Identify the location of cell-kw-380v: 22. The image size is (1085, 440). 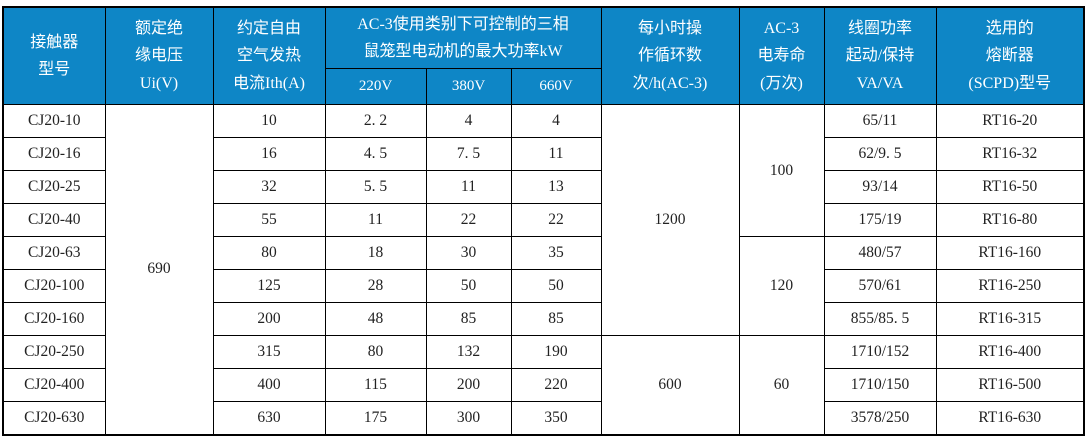
(468, 220).